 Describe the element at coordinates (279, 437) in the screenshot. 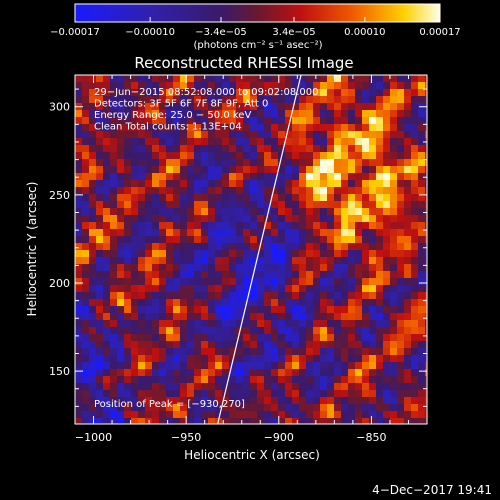

I see `x-tick-label: −900` at that location.